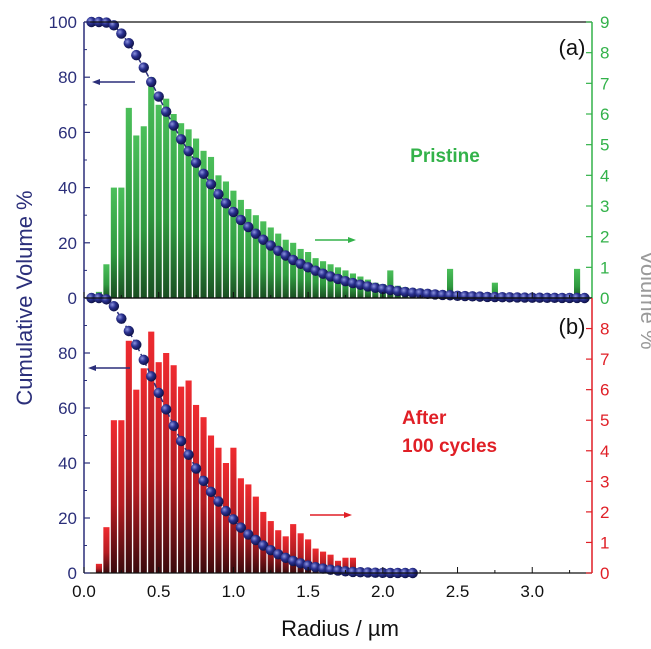 The height and width of the screenshot is (649, 651). Describe the element at coordinates (67, 518) in the screenshot. I see `left-tick-label-b-20: 20` at that location.